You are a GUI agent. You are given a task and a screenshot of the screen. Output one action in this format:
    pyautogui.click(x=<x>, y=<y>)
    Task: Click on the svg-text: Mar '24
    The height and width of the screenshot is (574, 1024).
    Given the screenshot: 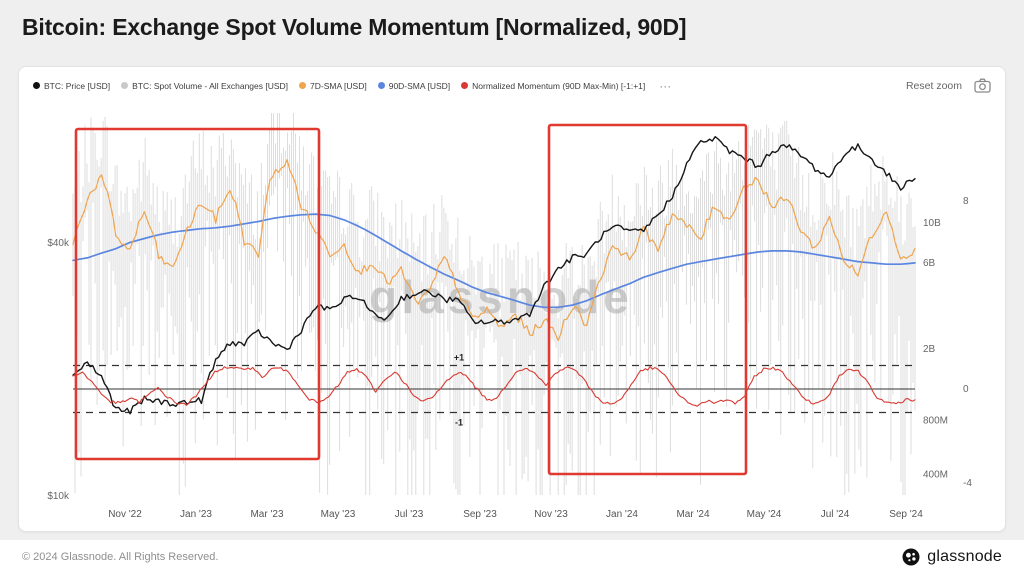 What is the action you would take?
    pyautogui.click(x=692, y=514)
    